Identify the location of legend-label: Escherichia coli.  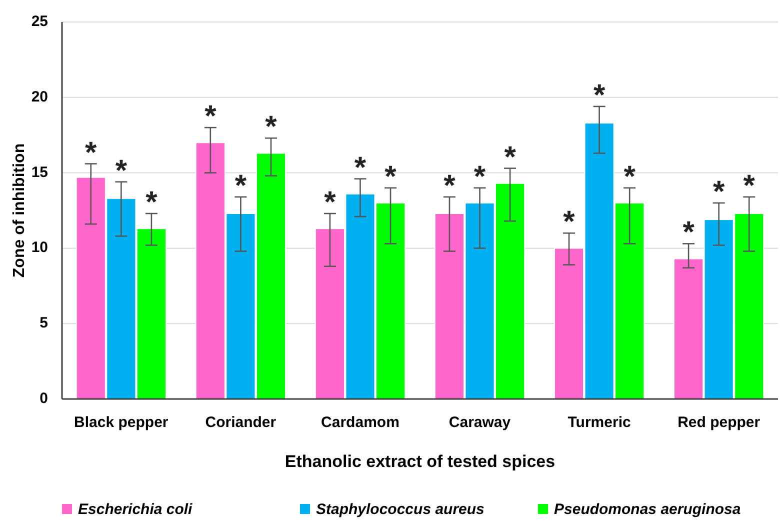
(136, 509).